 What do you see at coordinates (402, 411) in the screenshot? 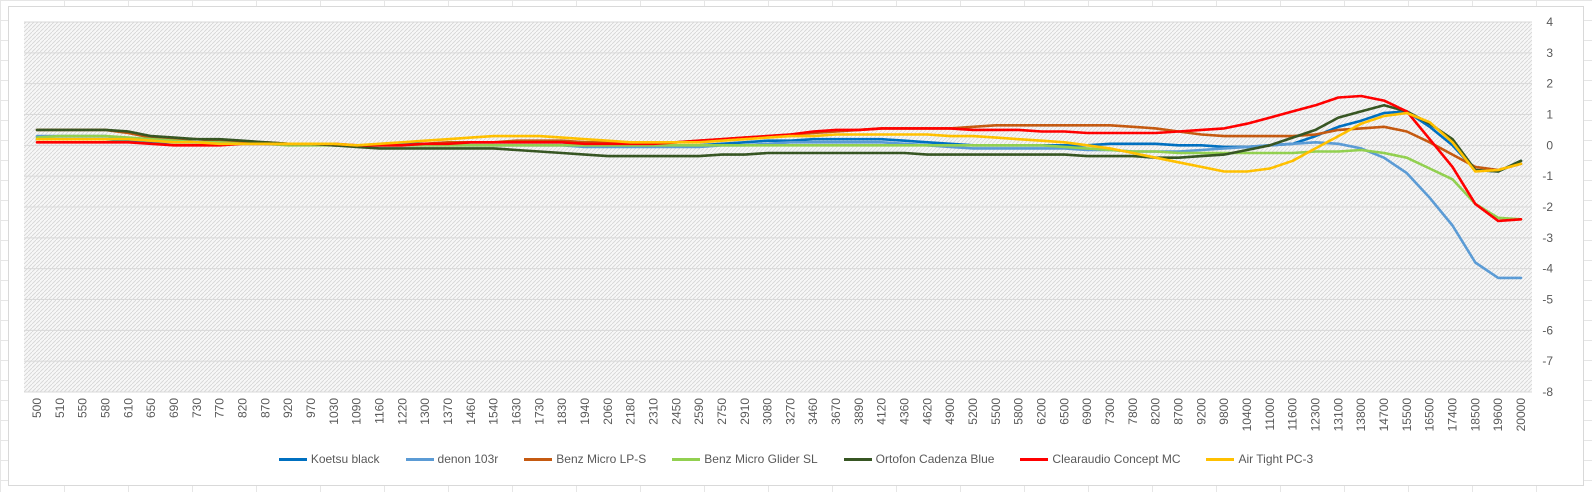
I see `x-tick-label: 1220` at bounding box center [402, 411].